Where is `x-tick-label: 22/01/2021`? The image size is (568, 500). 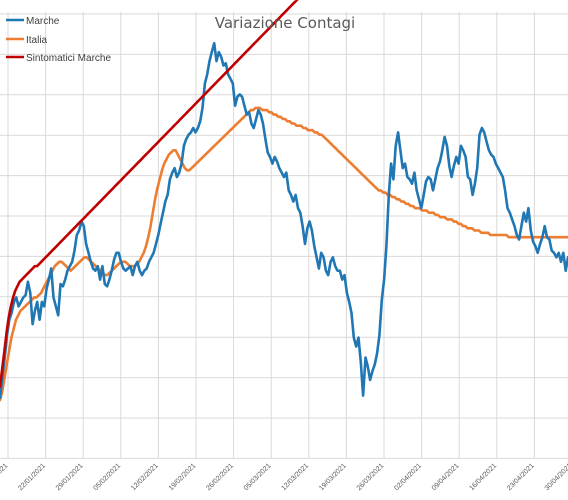
x-tick-label: 22/01/2021 is located at coordinates (32, 477).